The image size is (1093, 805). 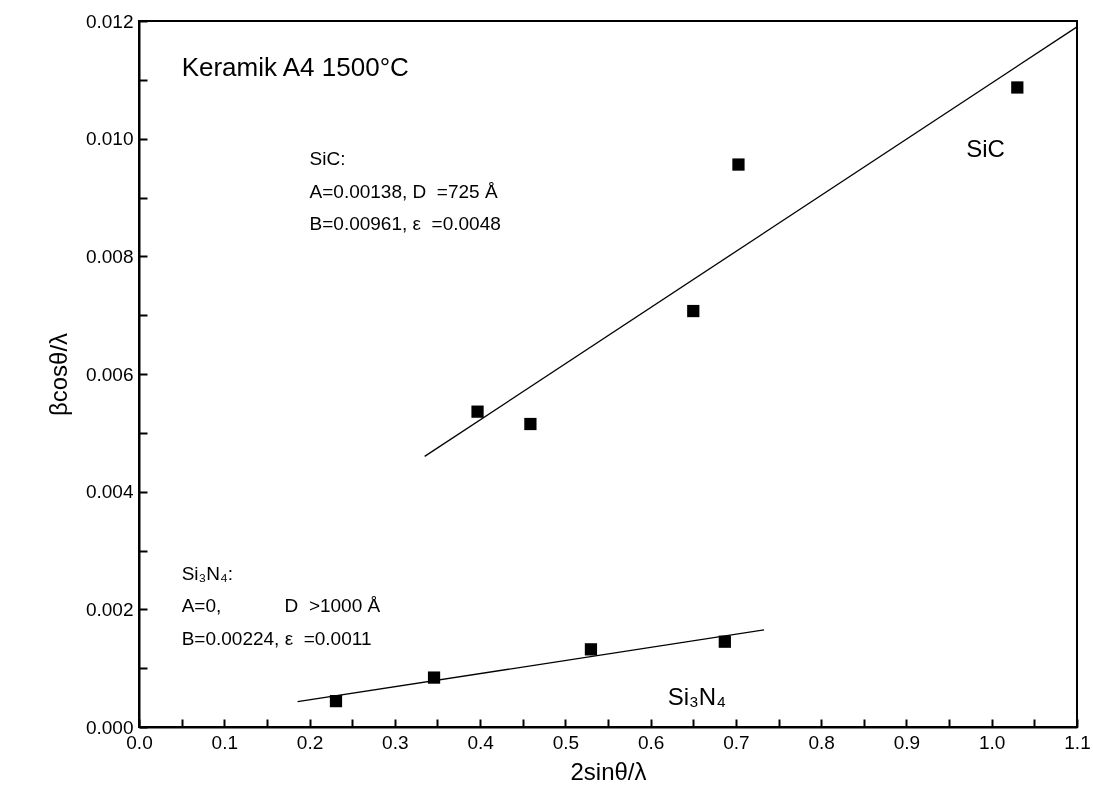 I want to click on x-tick-label: 0.8, so click(x=821, y=742).